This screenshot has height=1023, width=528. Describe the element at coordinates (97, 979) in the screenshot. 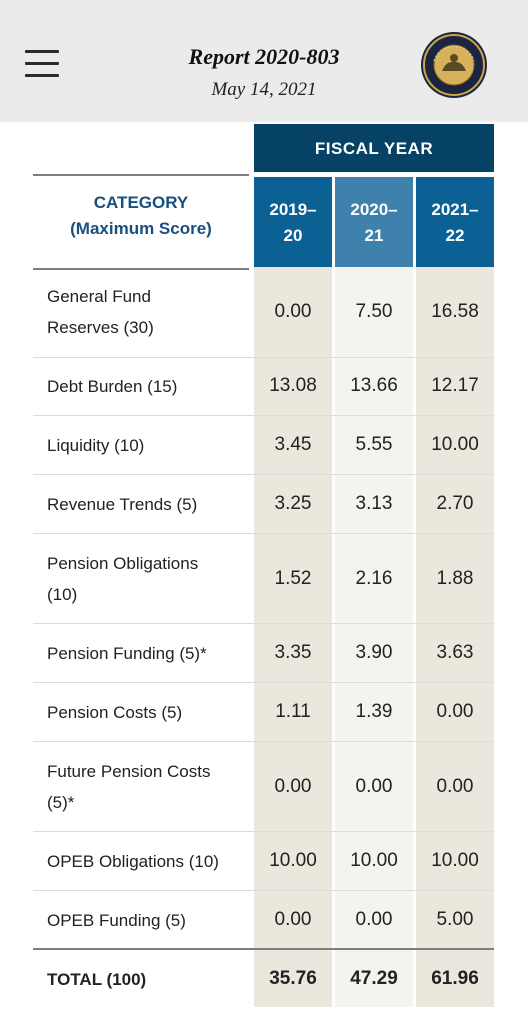

I see `total-label: TOTAL (100)` at that location.